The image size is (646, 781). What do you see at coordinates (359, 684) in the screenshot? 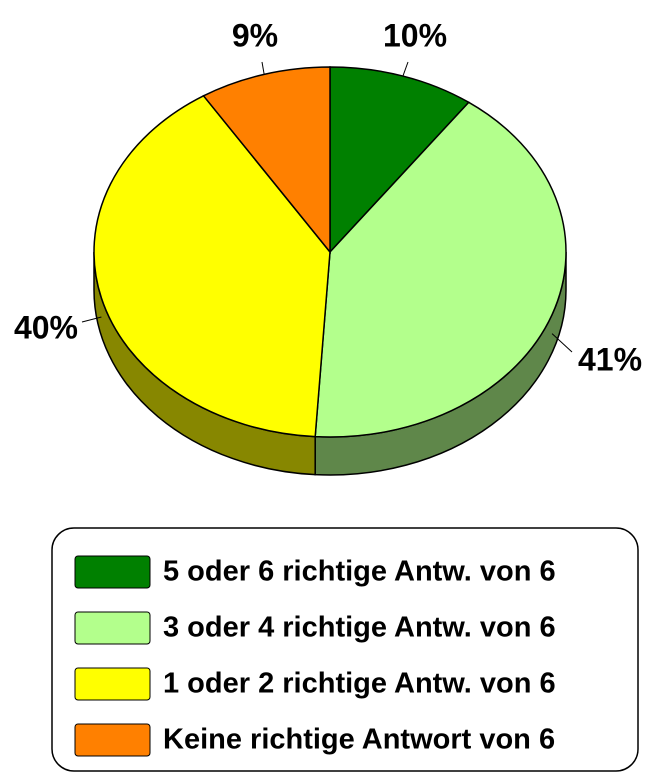
I see `legend-label: 1 oder 2 richtige Antw. von 6` at bounding box center [359, 684].